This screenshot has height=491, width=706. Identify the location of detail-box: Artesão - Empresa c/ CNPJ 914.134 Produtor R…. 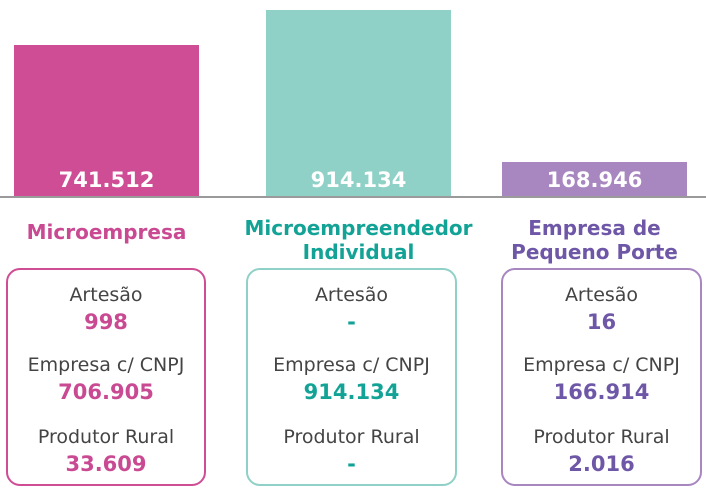
(351, 377).